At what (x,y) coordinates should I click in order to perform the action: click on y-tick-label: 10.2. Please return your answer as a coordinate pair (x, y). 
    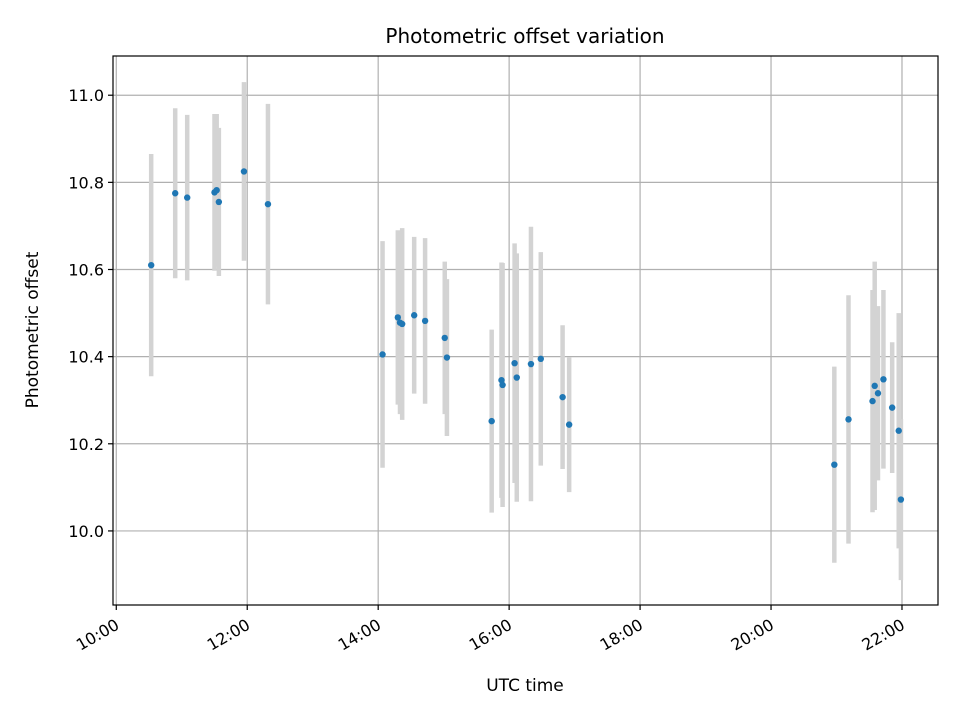
    Looking at the image, I should click on (86, 444).